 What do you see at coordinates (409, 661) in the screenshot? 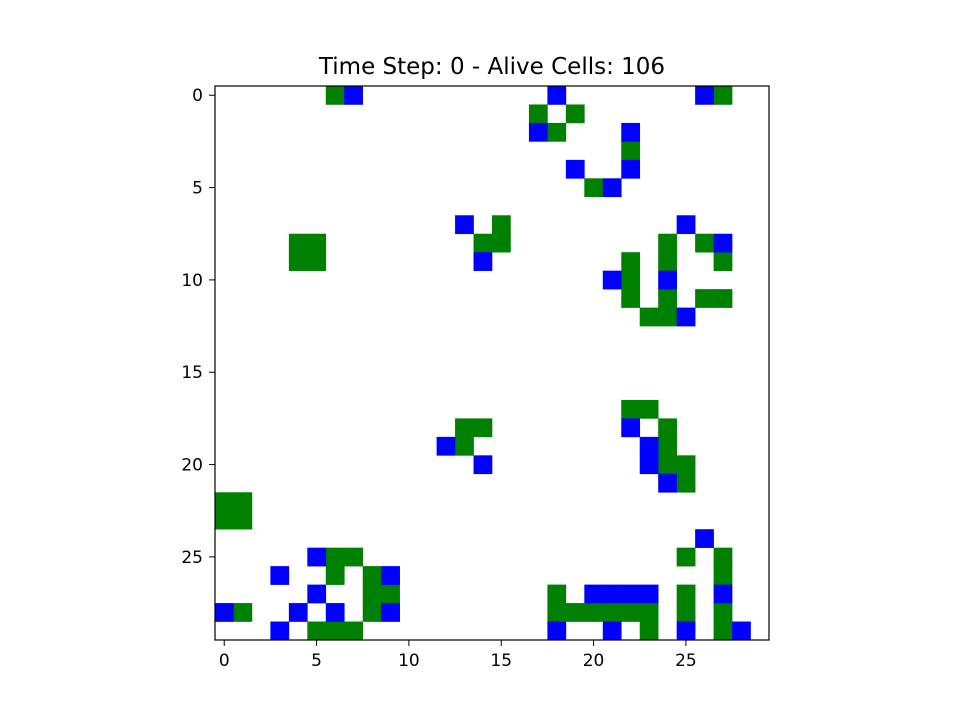
I see `x-tick-label: 10` at bounding box center [409, 661].